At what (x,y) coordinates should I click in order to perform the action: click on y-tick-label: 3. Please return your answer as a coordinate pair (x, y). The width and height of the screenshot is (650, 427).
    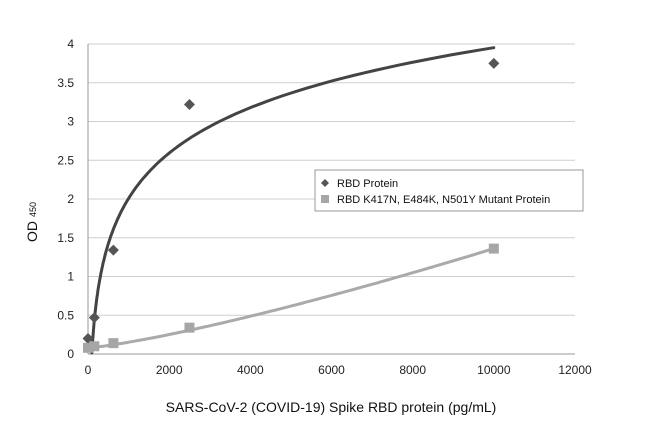
    Looking at the image, I should click on (70, 122).